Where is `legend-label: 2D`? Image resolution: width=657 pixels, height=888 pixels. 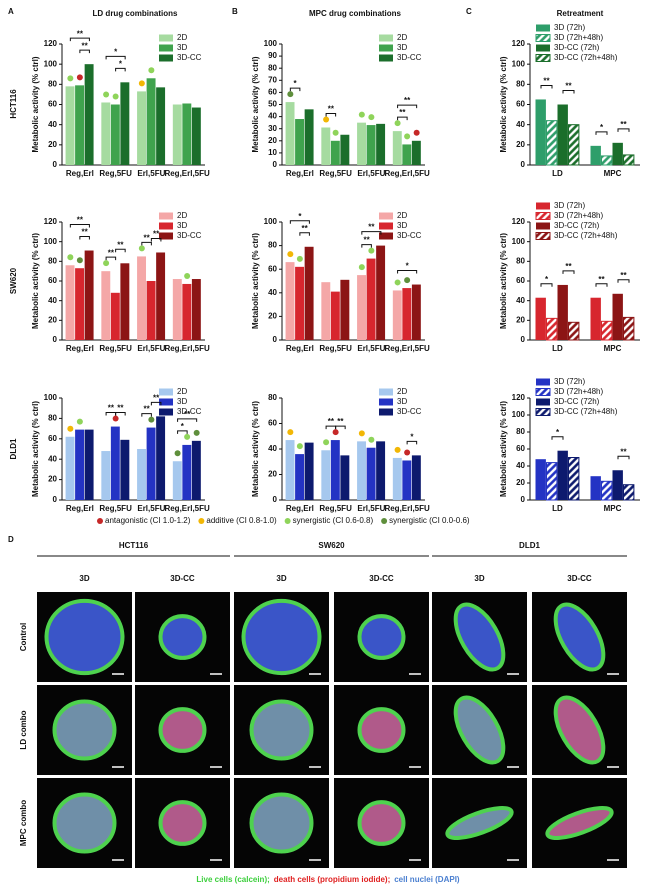
legend-label: 2D is located at coordinates (182, 215).